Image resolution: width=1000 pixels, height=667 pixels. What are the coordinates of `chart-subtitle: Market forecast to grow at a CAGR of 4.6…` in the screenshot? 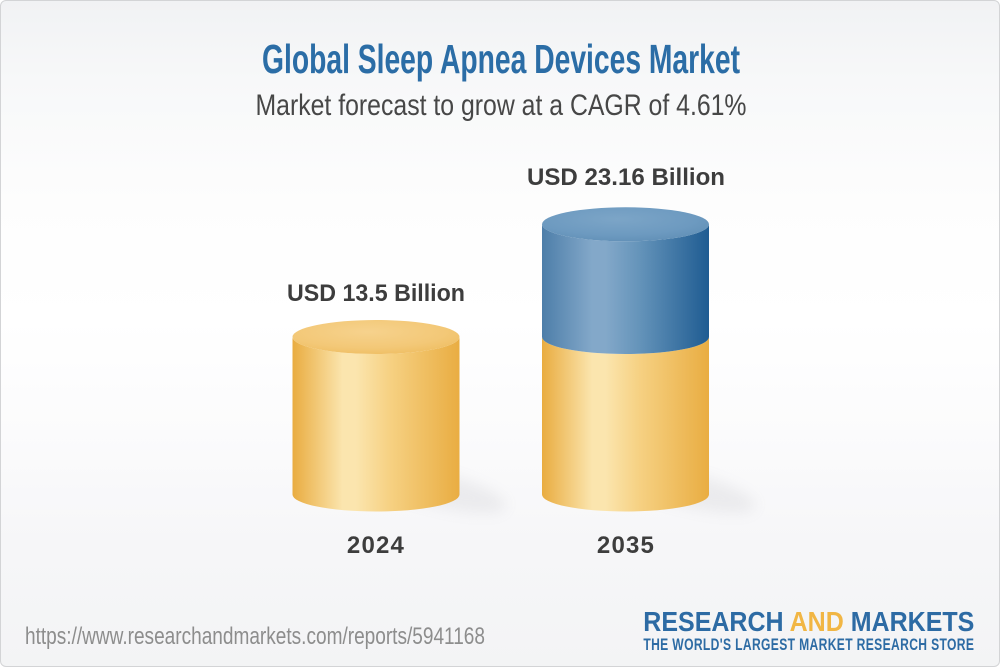 It's located at (501, 105).